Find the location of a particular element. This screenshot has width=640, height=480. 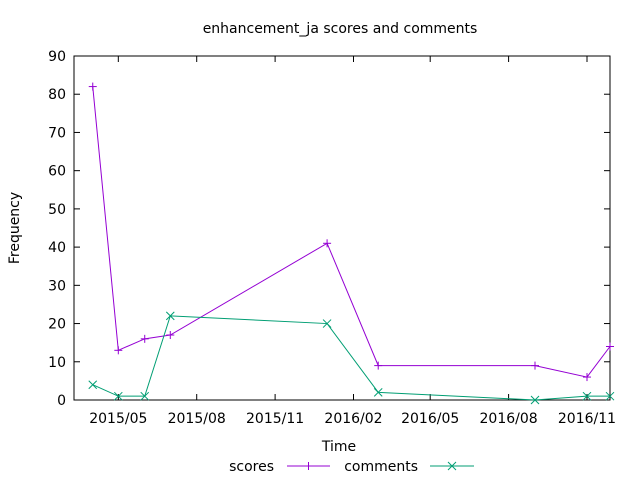

y-tick-label: 40 is located at coordinates (57, 248).